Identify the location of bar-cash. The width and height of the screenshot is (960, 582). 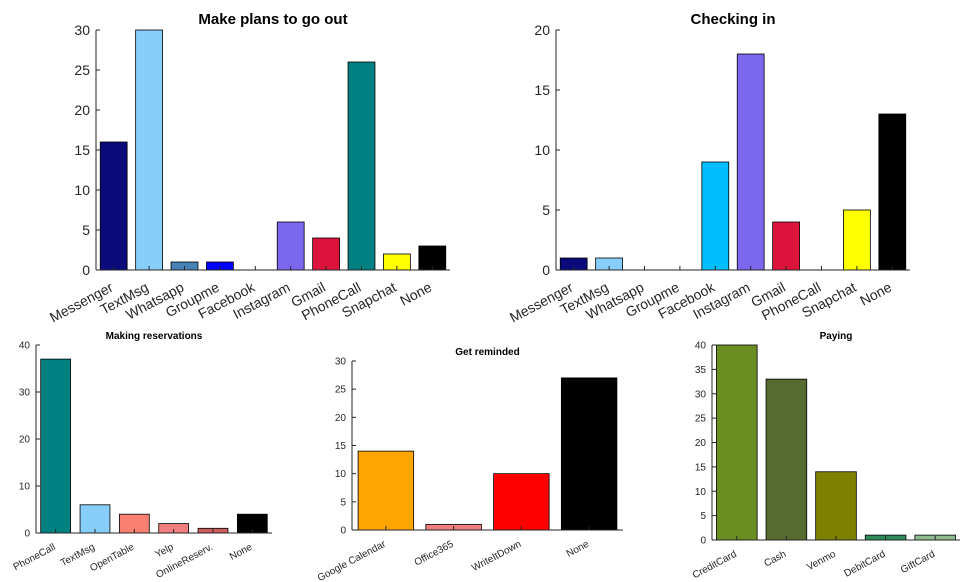
(786, 459).